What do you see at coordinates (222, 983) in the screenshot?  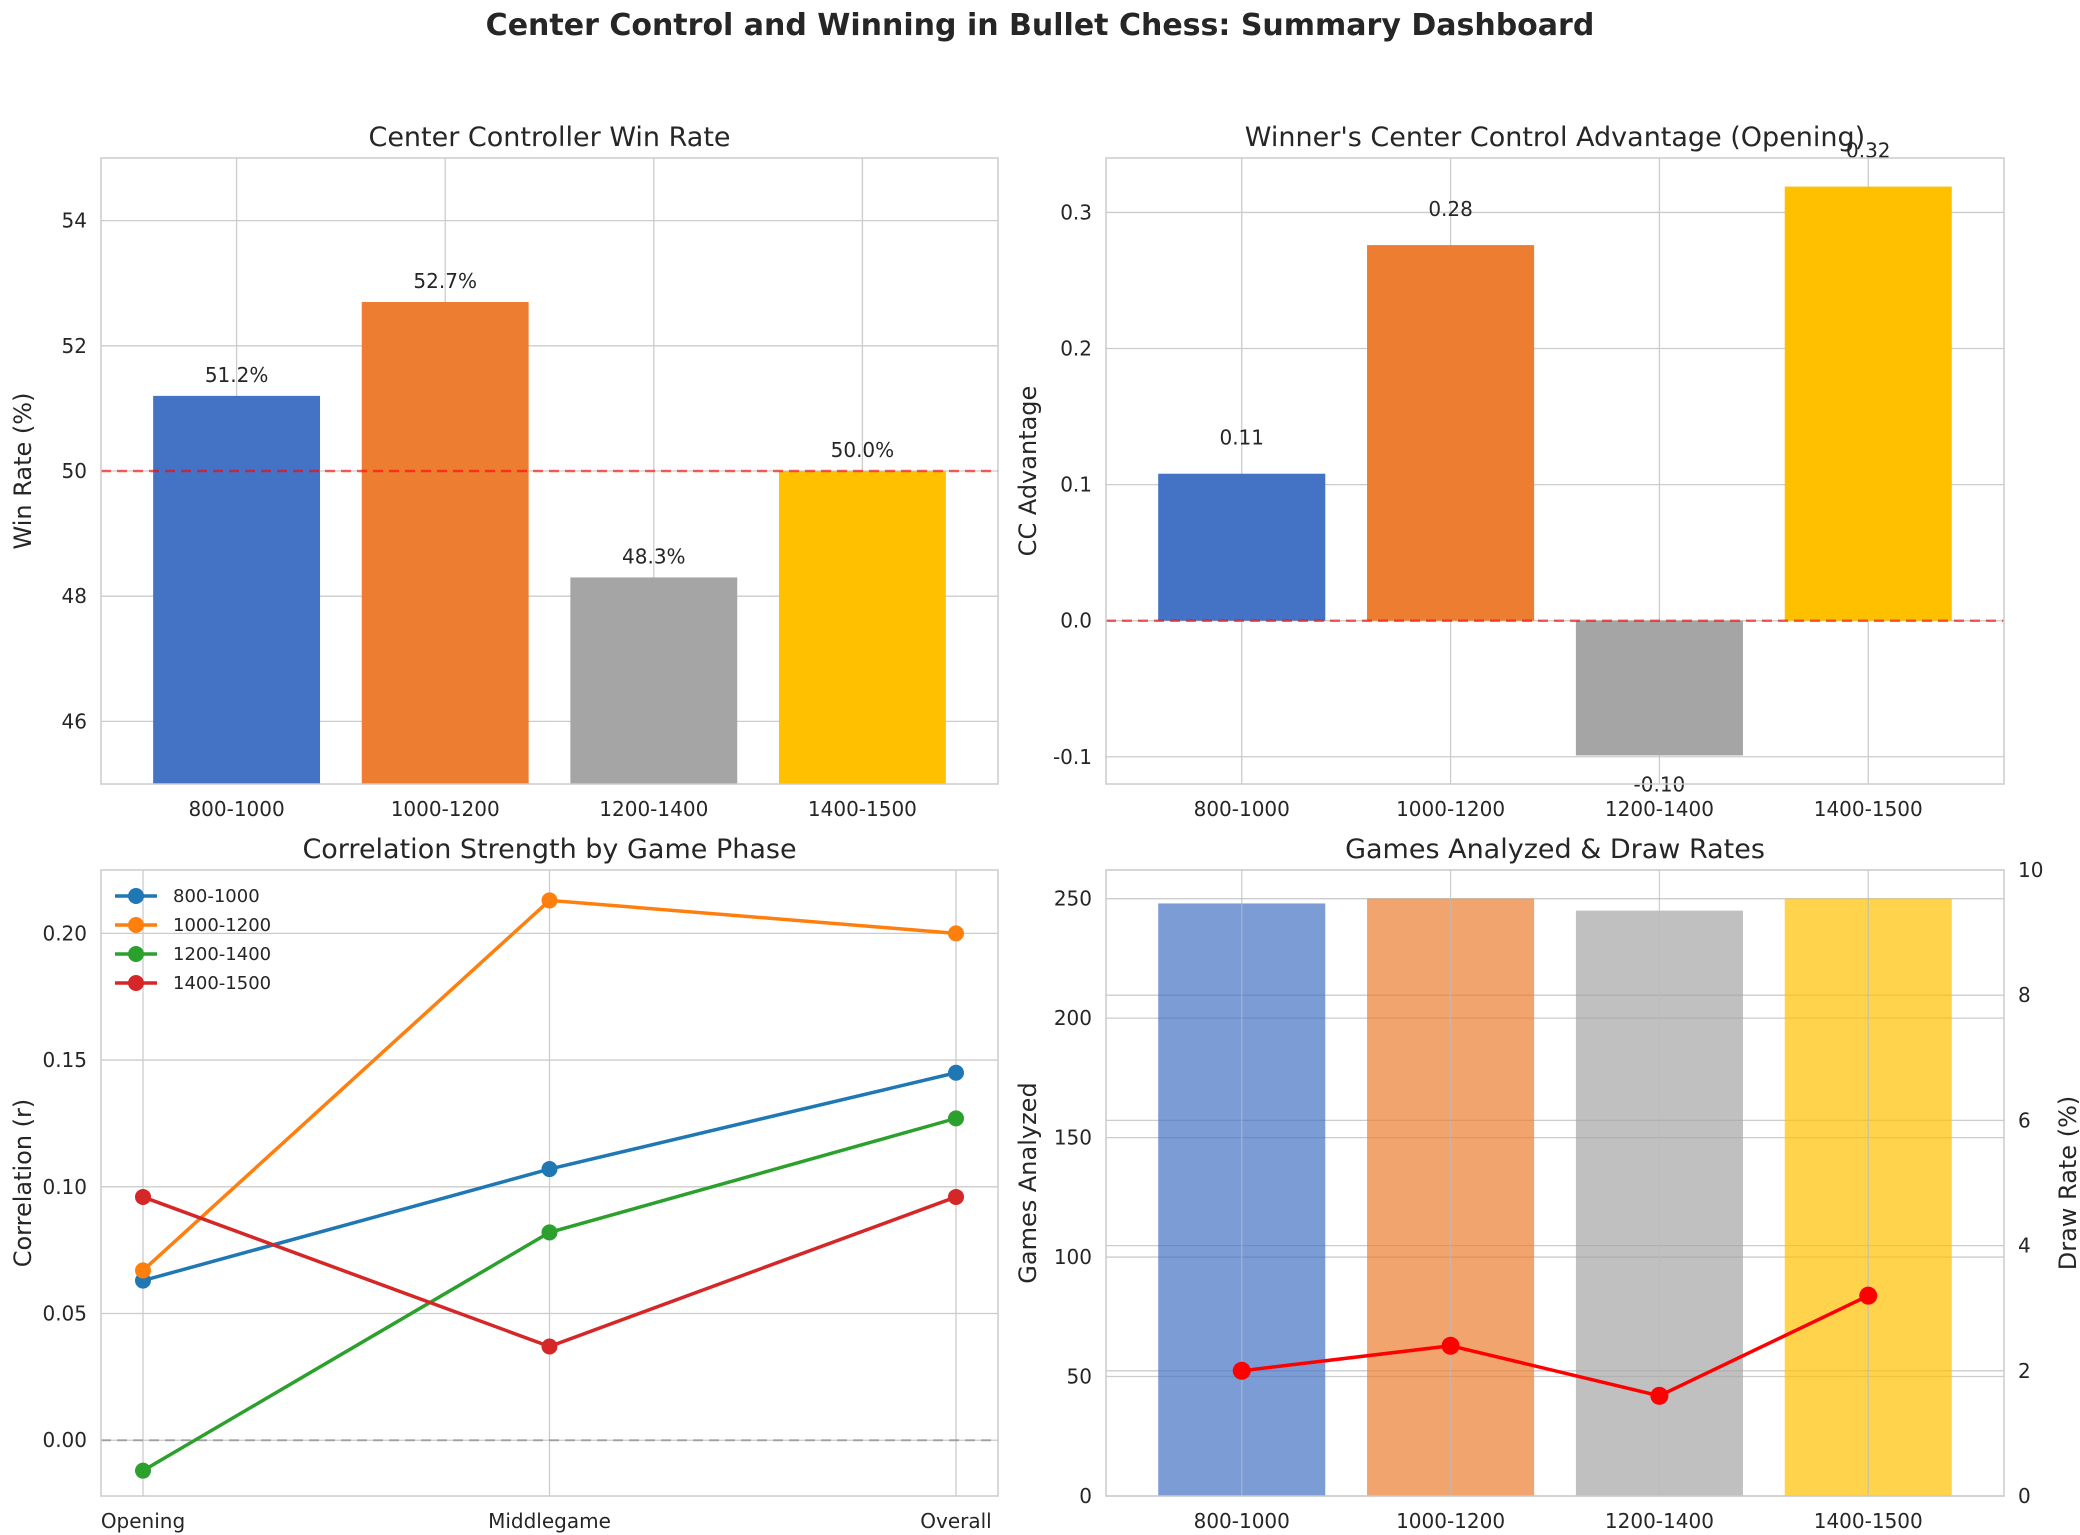 I see `legend-label: 1400-1500` at bounding box center [222, 983].